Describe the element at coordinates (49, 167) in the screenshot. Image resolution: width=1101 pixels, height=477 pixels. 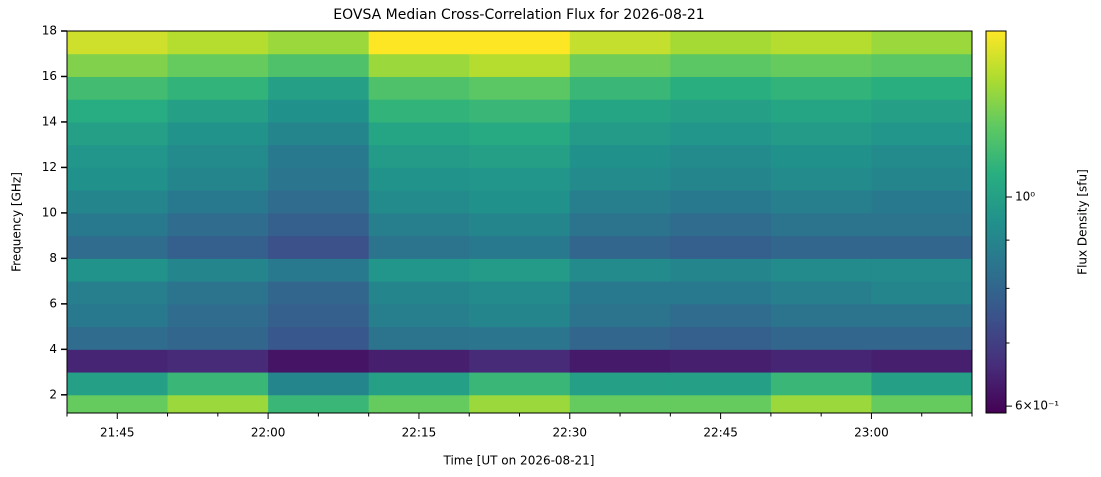
I see `y-tick-label: 12` at that location.